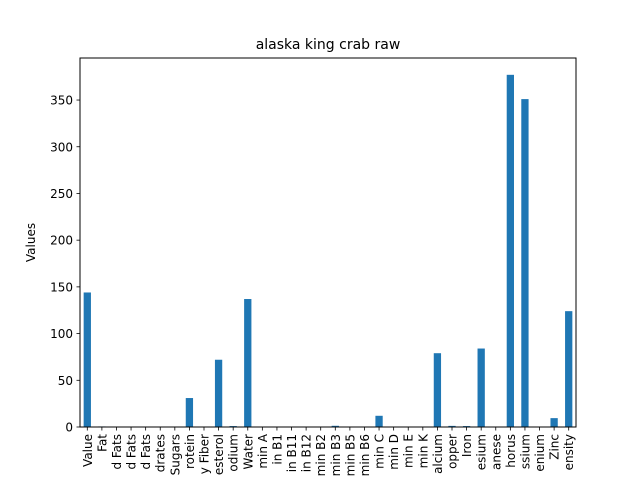 The width and height of the screenshot is (640, 480). Describe the element at coordinates (453, 451) in the screenshot. I see `x-tick-label: opper` at that location.